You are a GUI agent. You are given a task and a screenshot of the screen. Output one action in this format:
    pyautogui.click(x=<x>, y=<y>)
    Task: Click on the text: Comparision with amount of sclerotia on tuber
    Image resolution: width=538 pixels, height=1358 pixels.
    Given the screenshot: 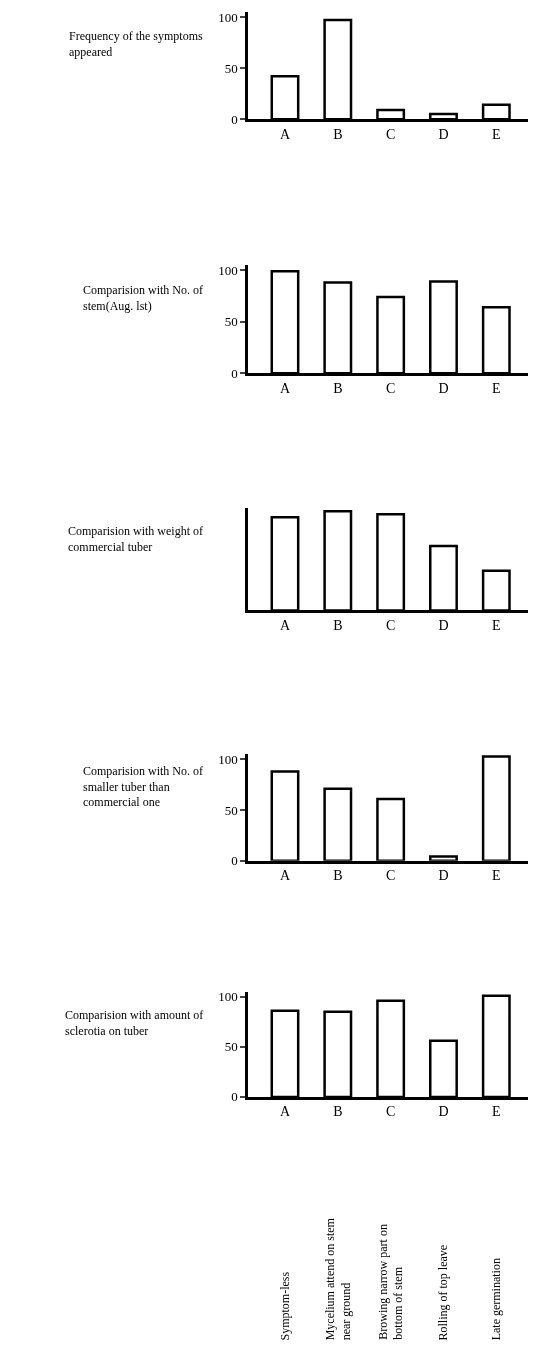 What is the action you would take?
    pyautogui.click(x=134, y=1023)
    